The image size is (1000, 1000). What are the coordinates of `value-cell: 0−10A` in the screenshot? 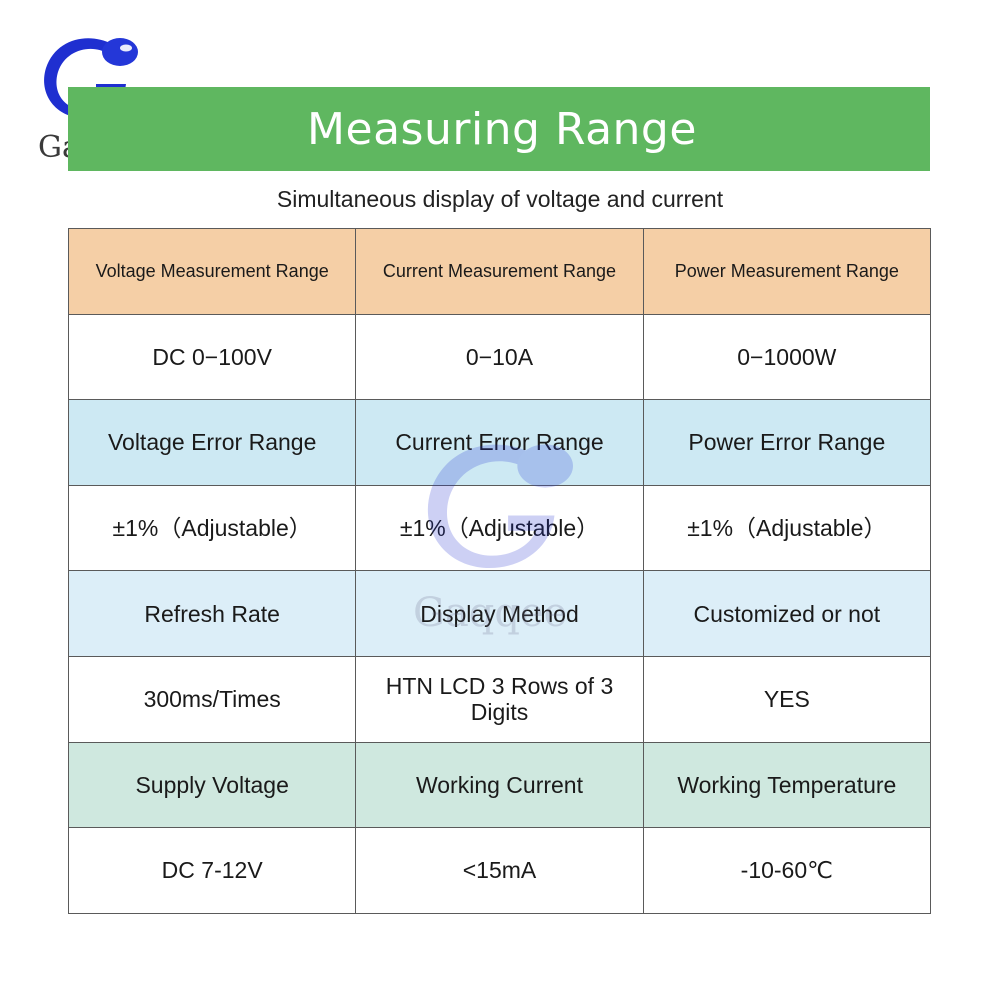 It's located at (499, 357).